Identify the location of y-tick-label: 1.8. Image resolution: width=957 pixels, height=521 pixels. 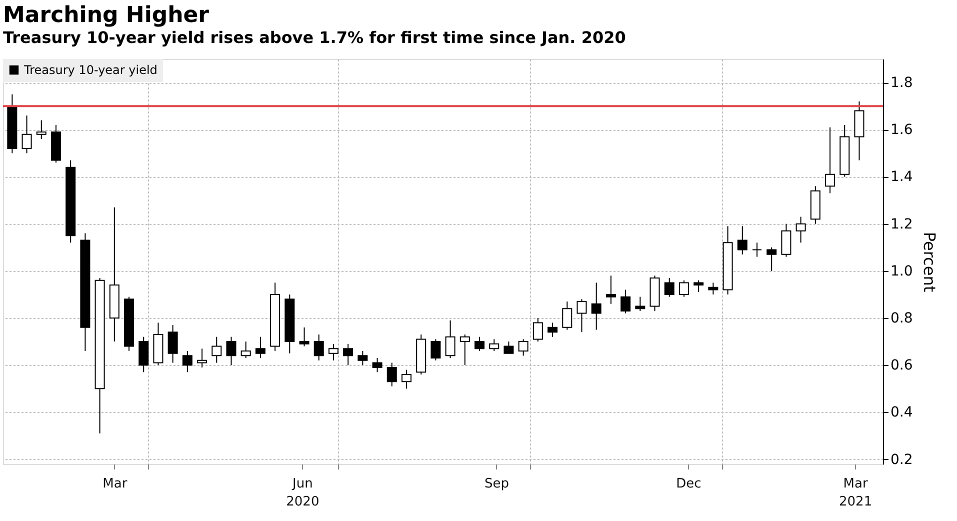
(901, 83).